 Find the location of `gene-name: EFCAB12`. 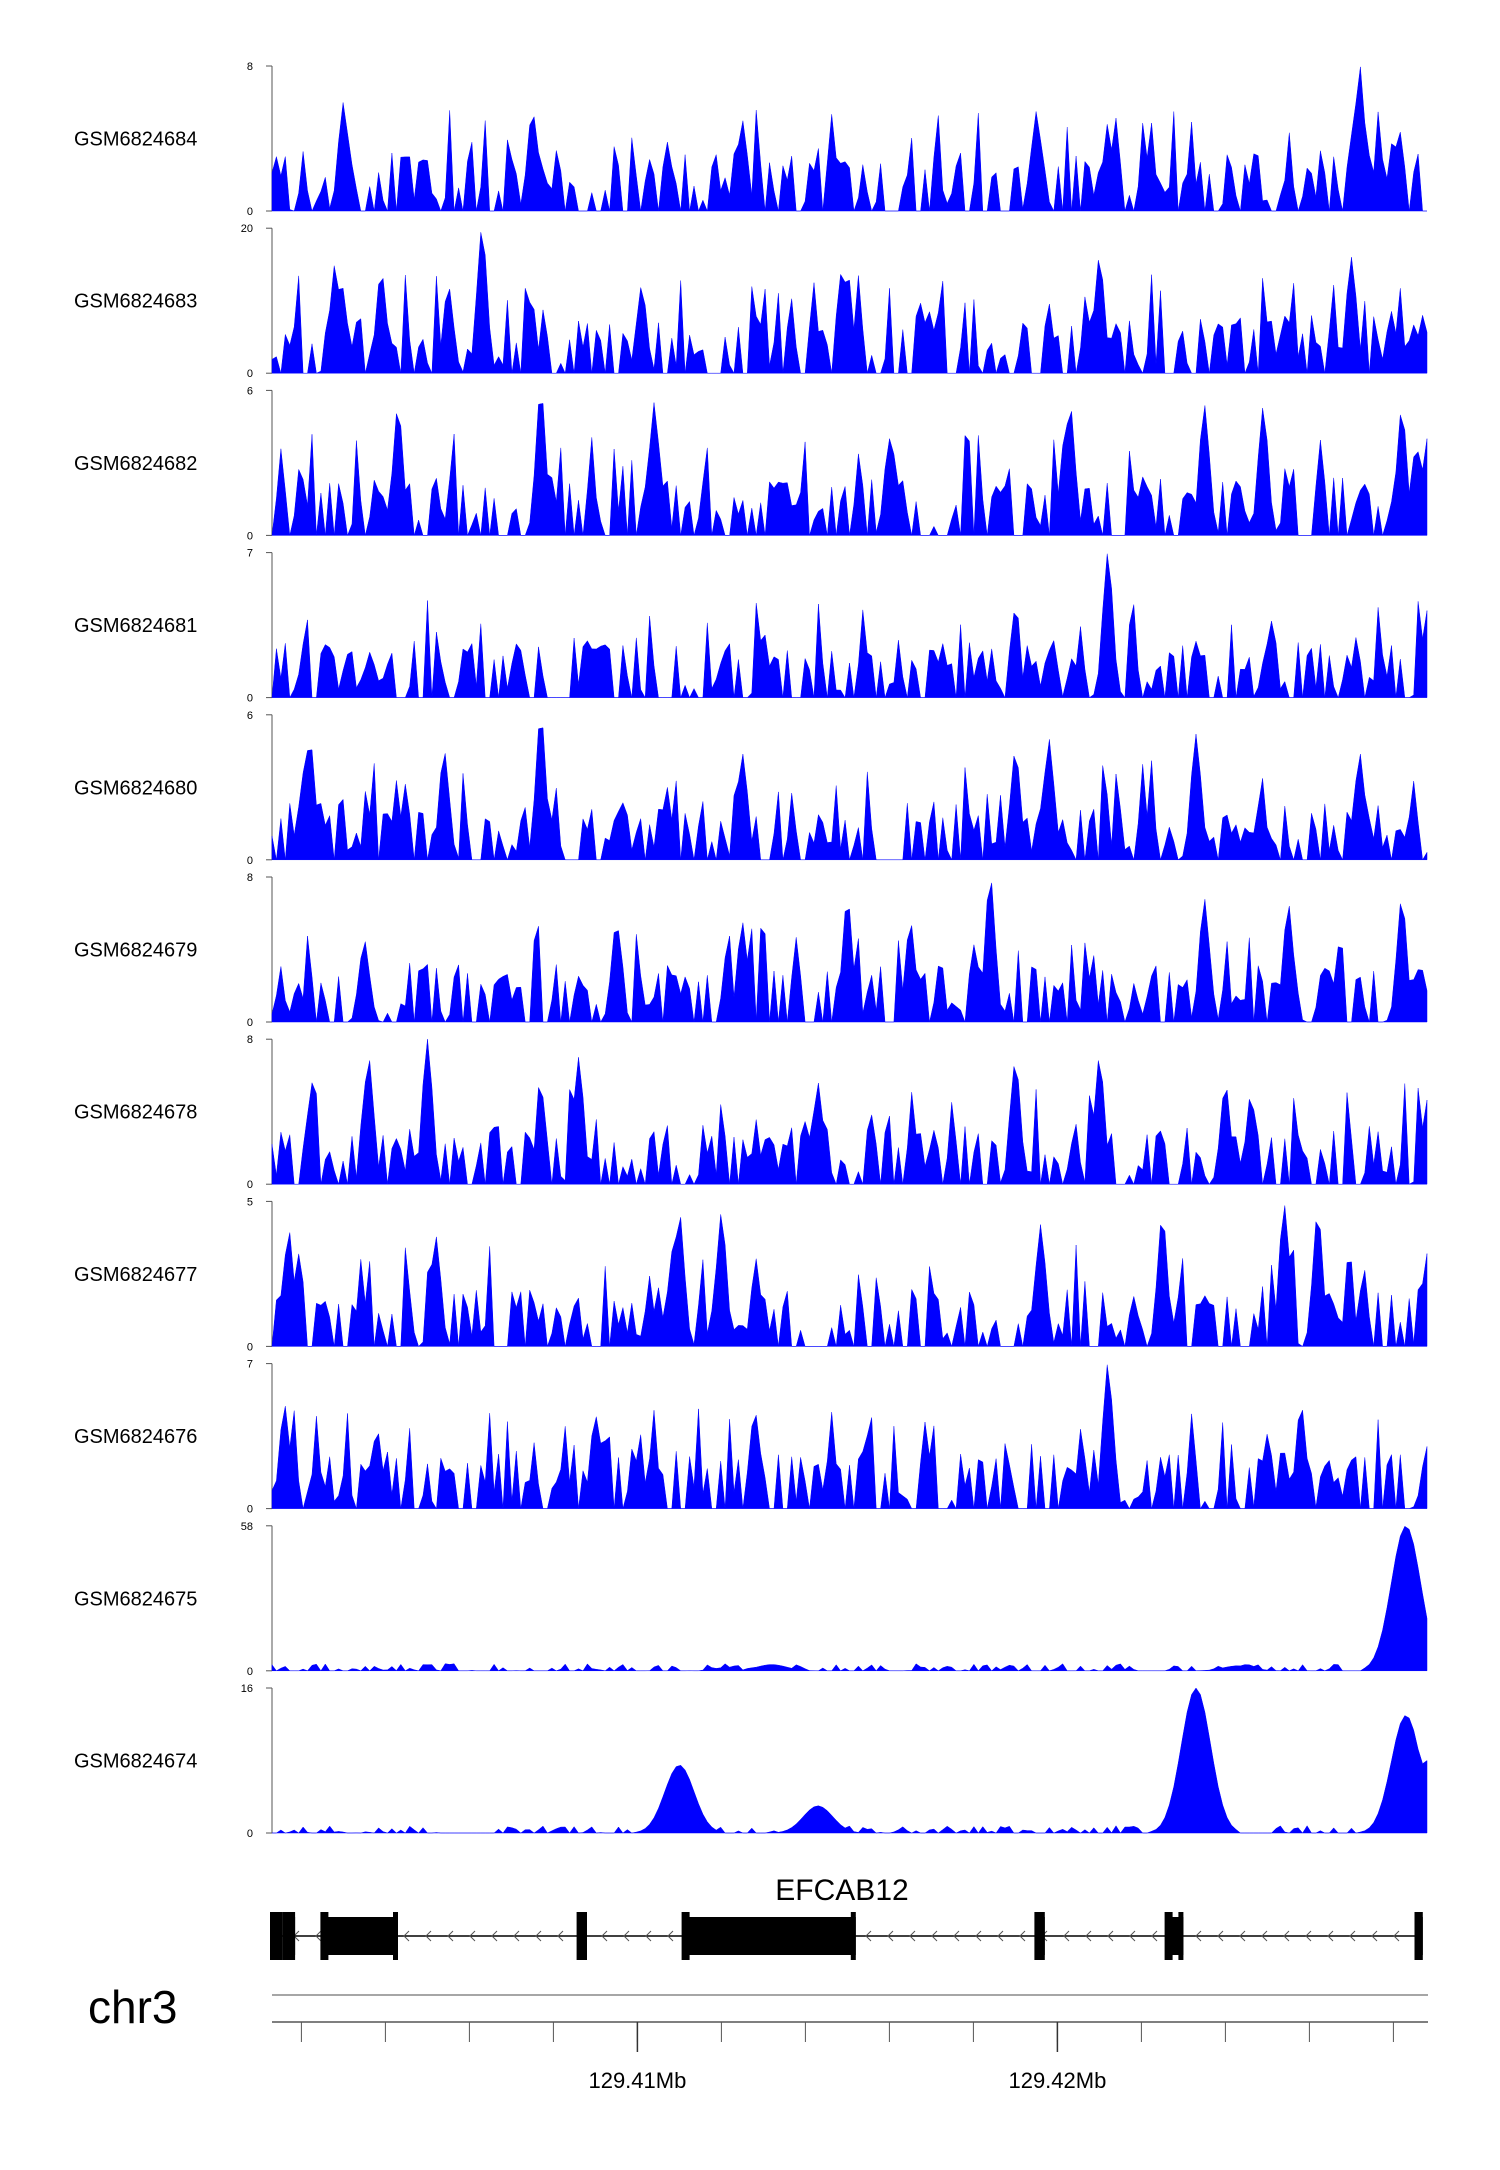

gene-name: EFCAB12 is located at coordinates (841, 1890).